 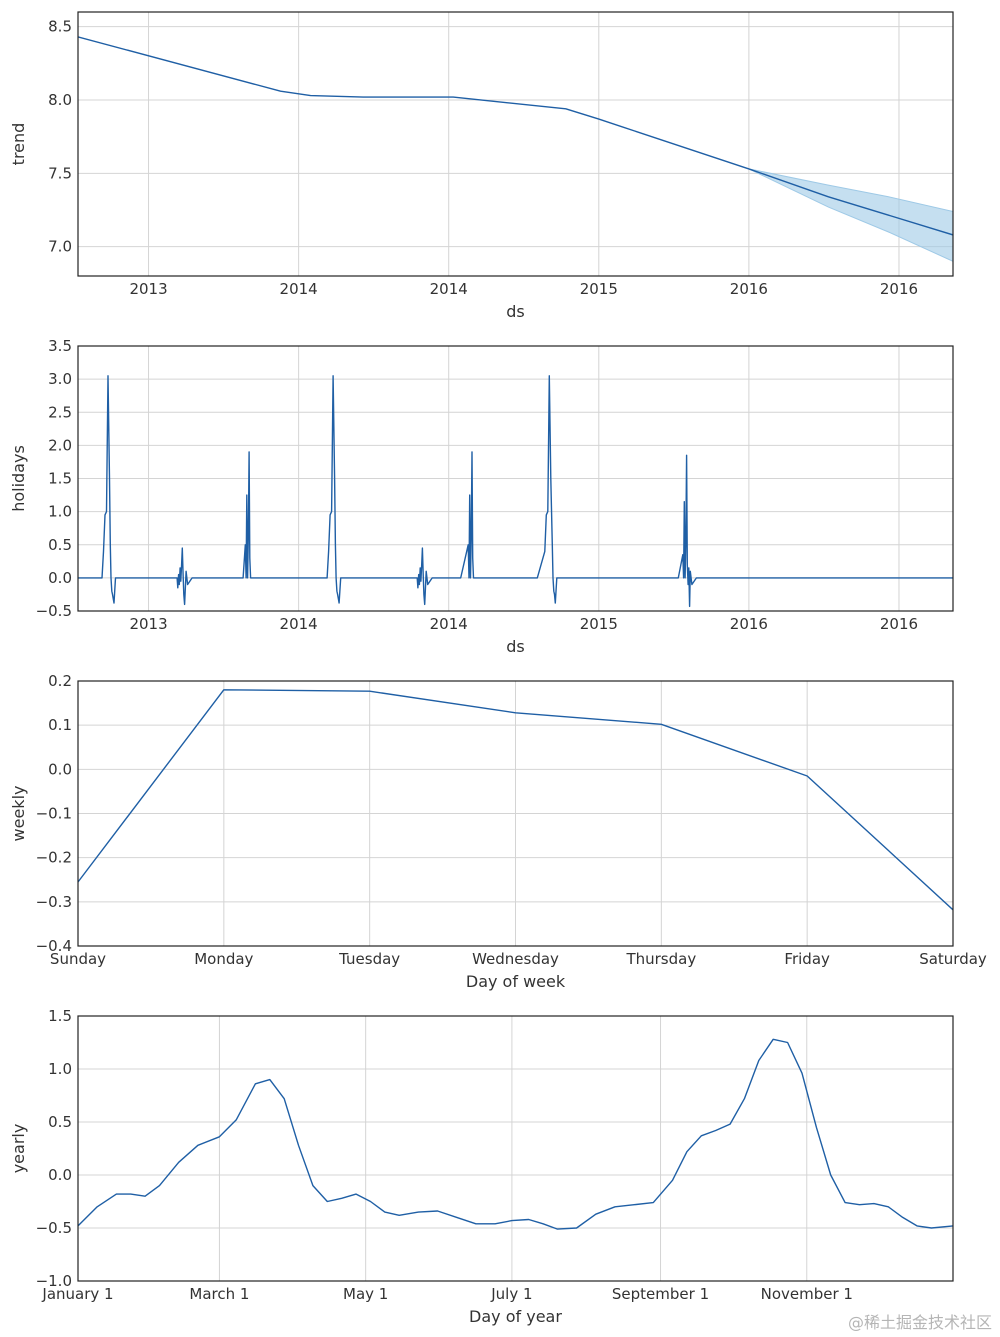 I want to click on weekly-x-axis-label: Day of week, so click(x=516, y=981).